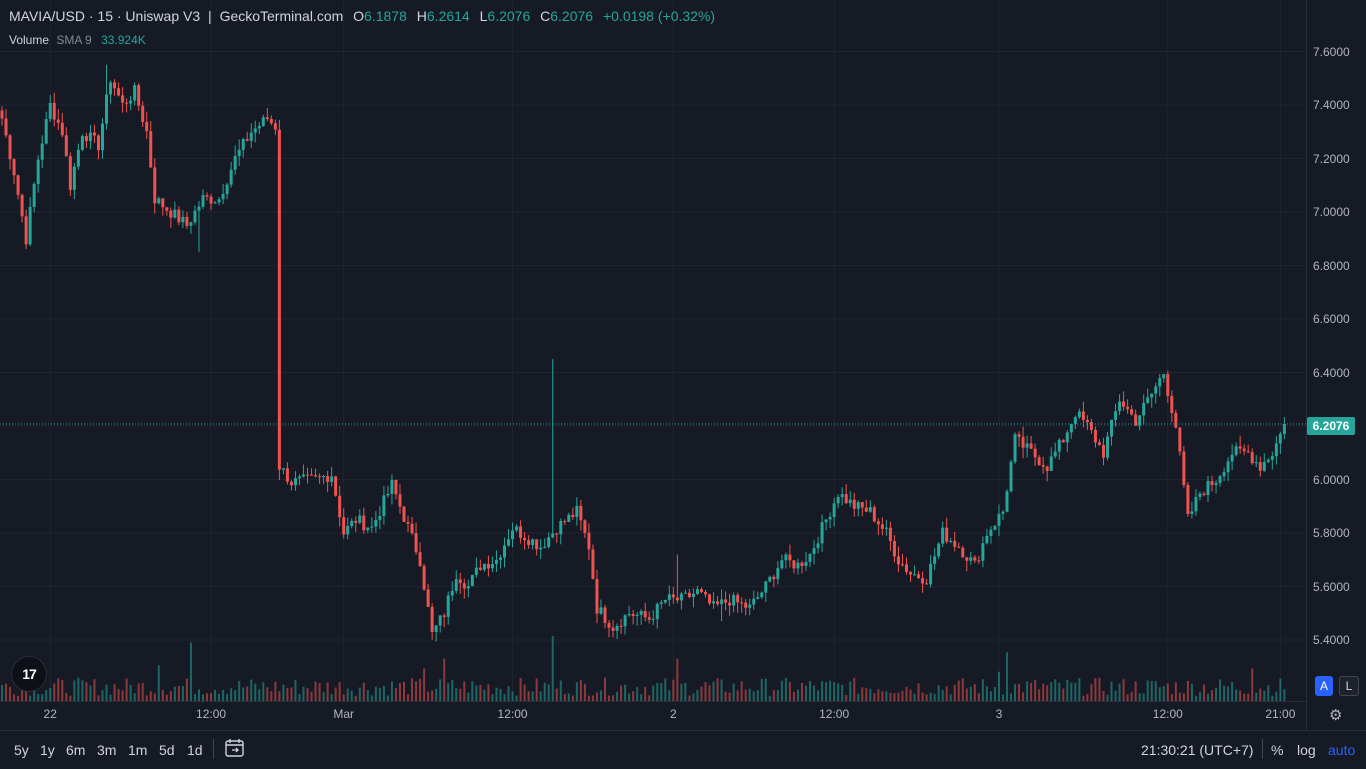  I want to click on log-scale-button: L, so click(1349, 686).